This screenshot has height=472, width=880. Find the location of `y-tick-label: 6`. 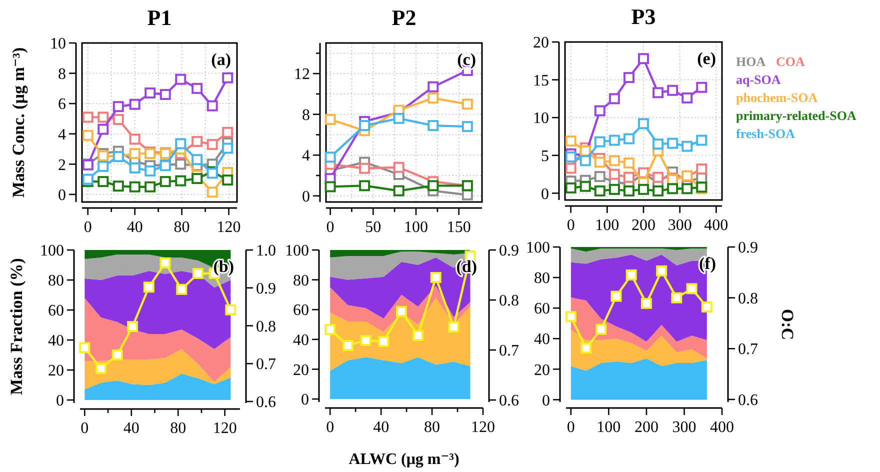

y-tick-label: 6 is located at coordinates (62, 105).